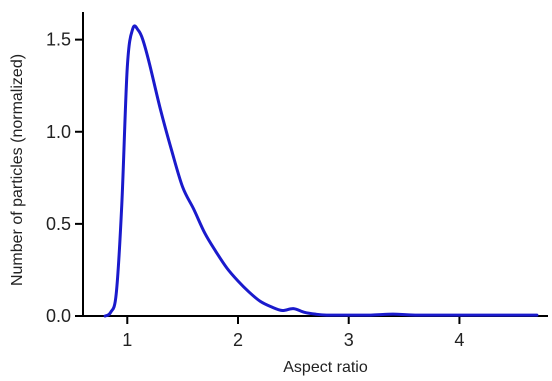  I want to click on x-tick-label: 4, so click(459, 340).